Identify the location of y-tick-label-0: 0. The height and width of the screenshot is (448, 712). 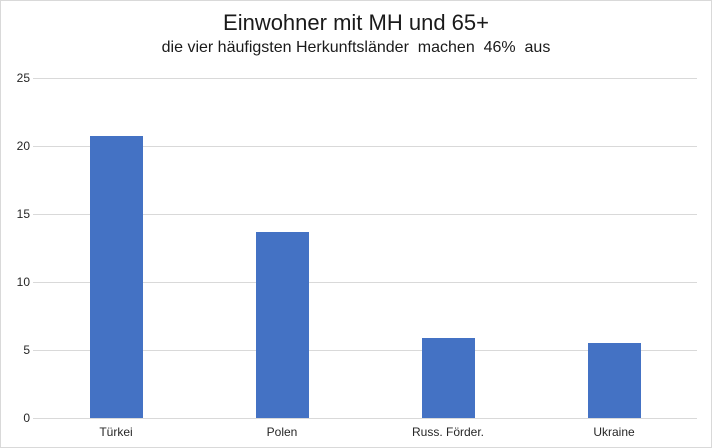
(26, 418).